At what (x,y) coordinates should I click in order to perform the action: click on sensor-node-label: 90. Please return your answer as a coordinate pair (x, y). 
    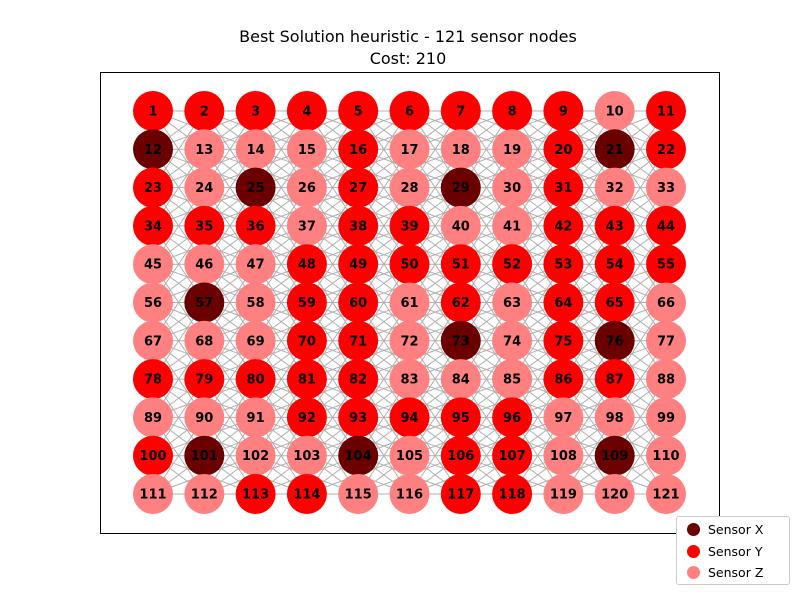
    Looking at the image, I should click on (204, 418).